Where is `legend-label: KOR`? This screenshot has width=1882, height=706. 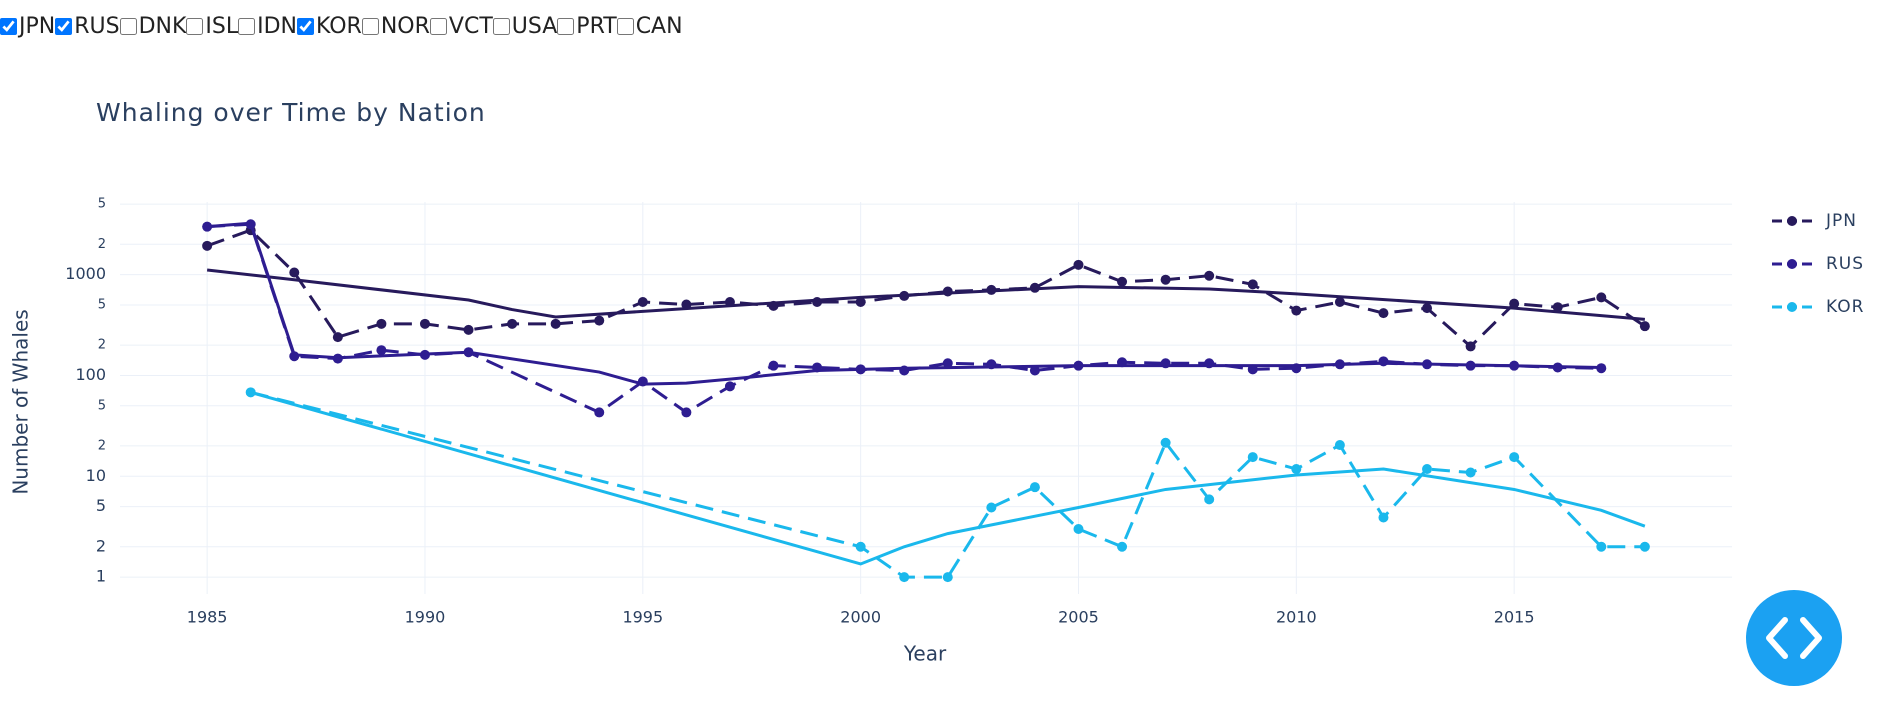
legend-label: KOR is located at coordinates (1845, 307).